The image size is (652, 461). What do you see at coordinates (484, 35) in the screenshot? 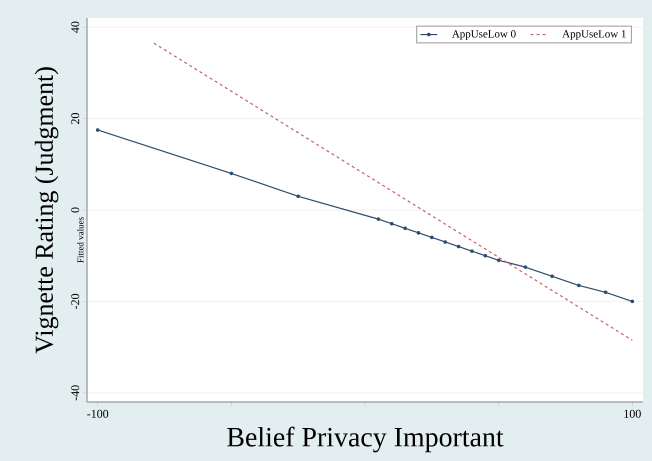
I see `legend-label: AppUseLow 0` at bounding box center [484, 35].